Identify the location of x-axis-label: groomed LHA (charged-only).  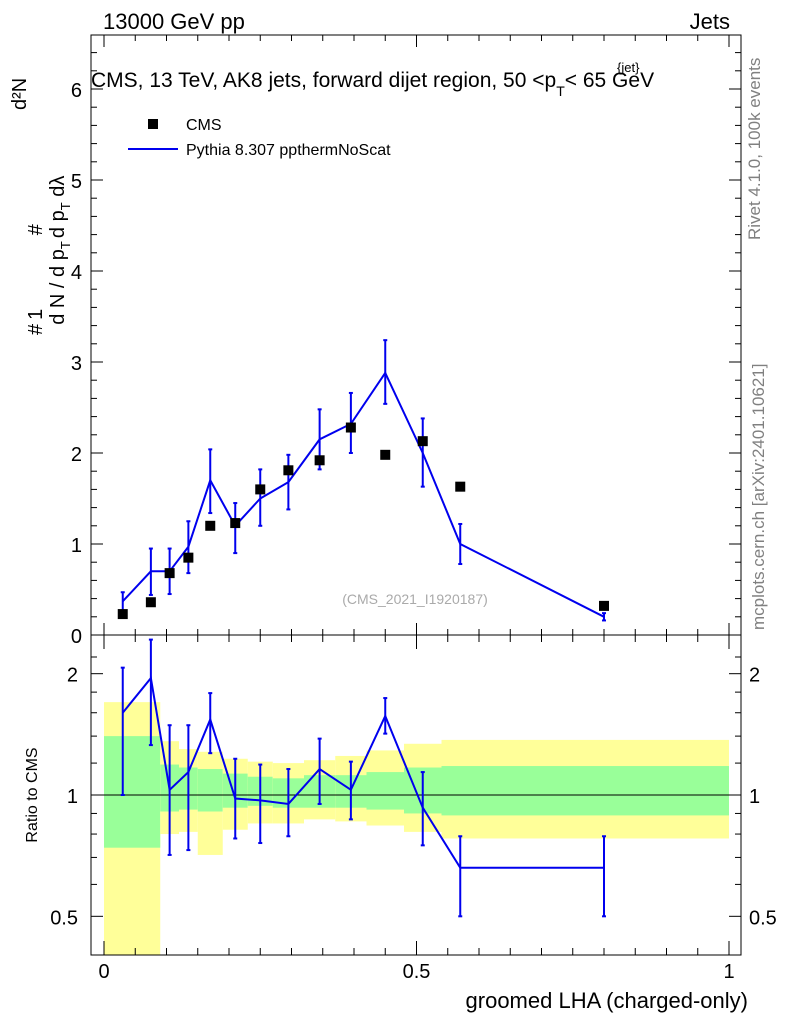
(607, 1000).